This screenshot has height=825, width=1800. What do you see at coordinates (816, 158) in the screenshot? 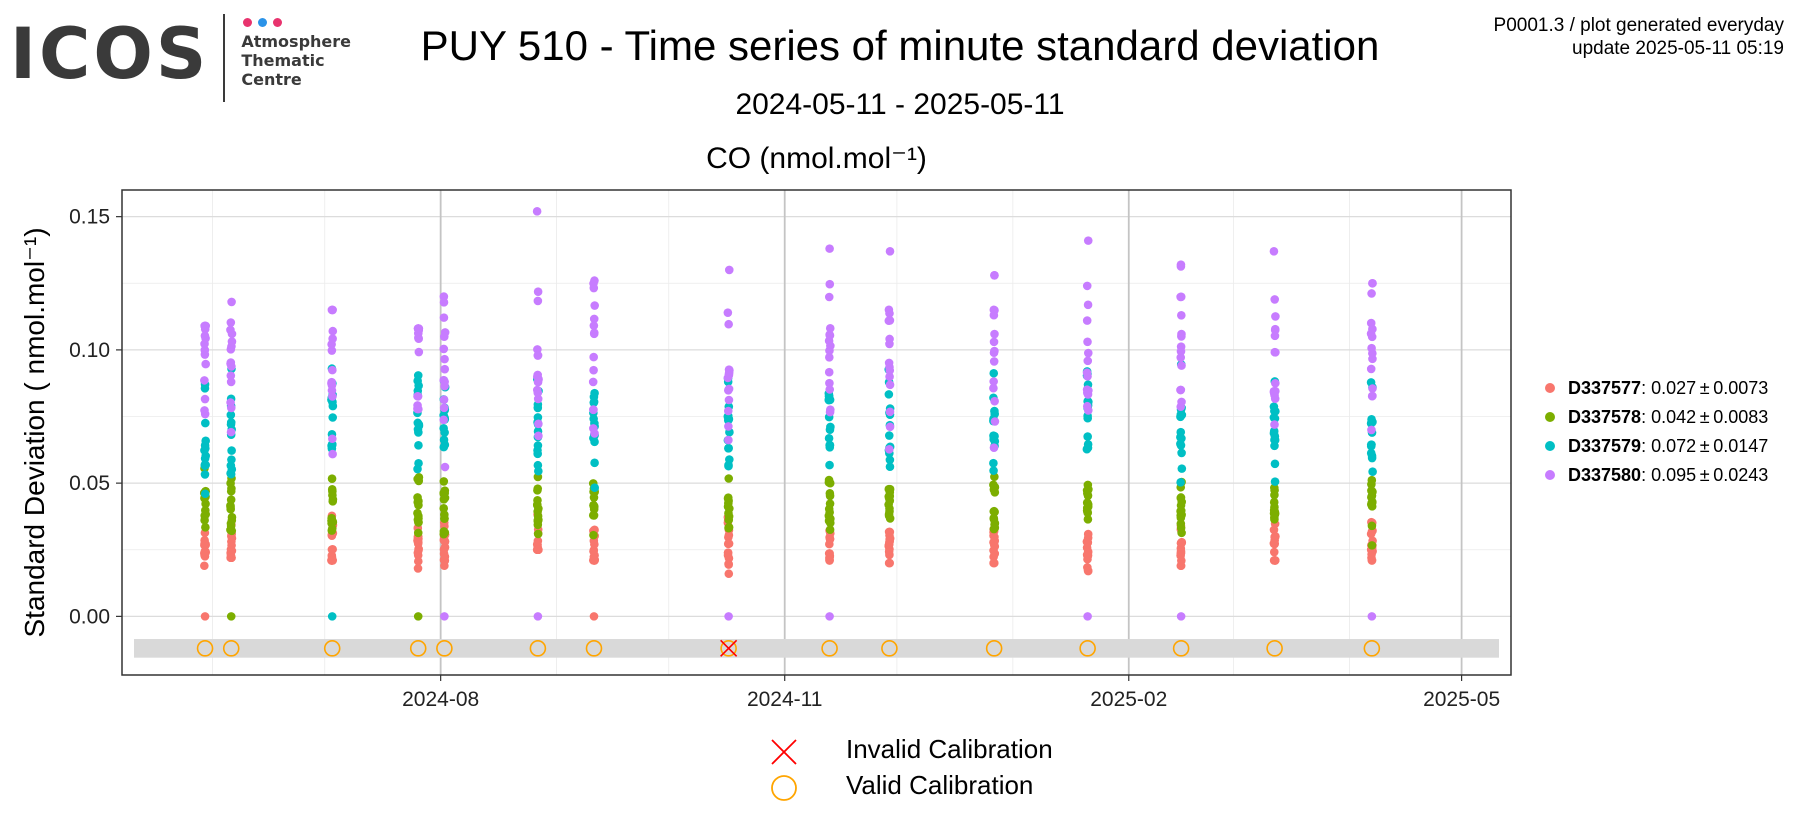
I see `chart-title: CO (nmol.mol⁻¹)` at bounding box center [816, 158].